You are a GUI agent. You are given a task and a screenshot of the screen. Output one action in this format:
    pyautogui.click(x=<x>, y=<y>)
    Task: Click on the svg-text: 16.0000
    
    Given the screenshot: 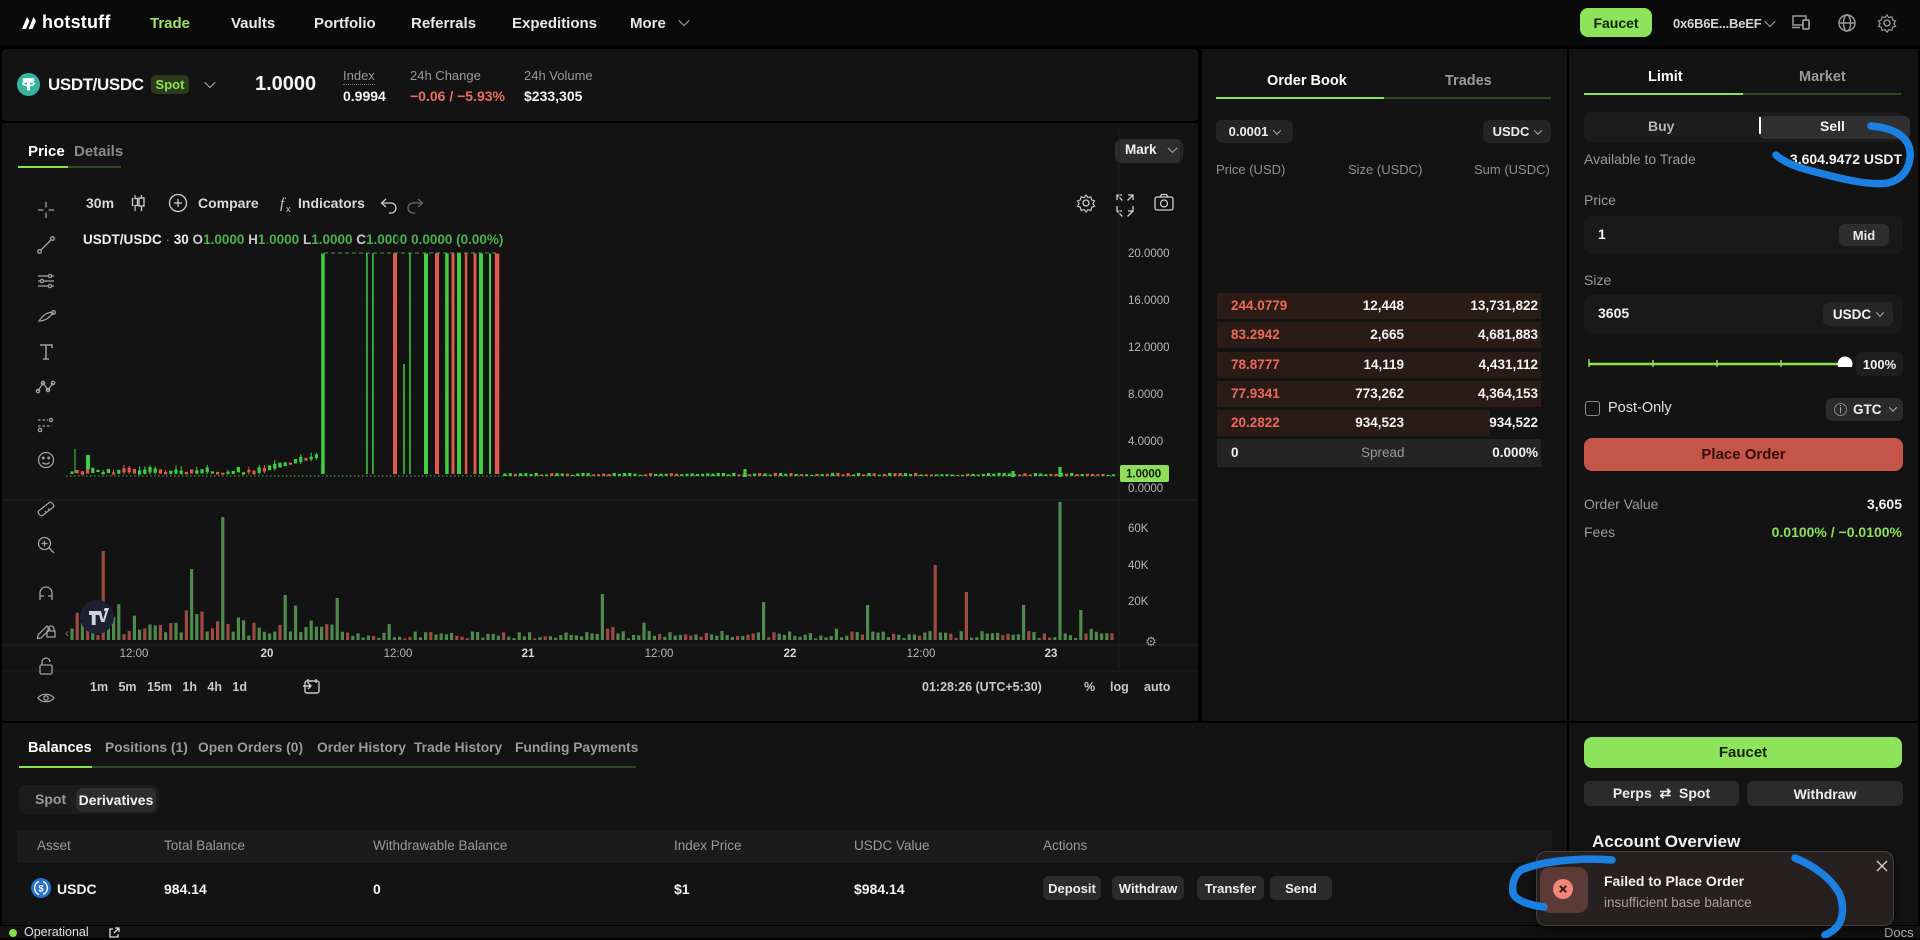 What is the action you would take?
    pyautogui.click(x=1149, y=301)
    